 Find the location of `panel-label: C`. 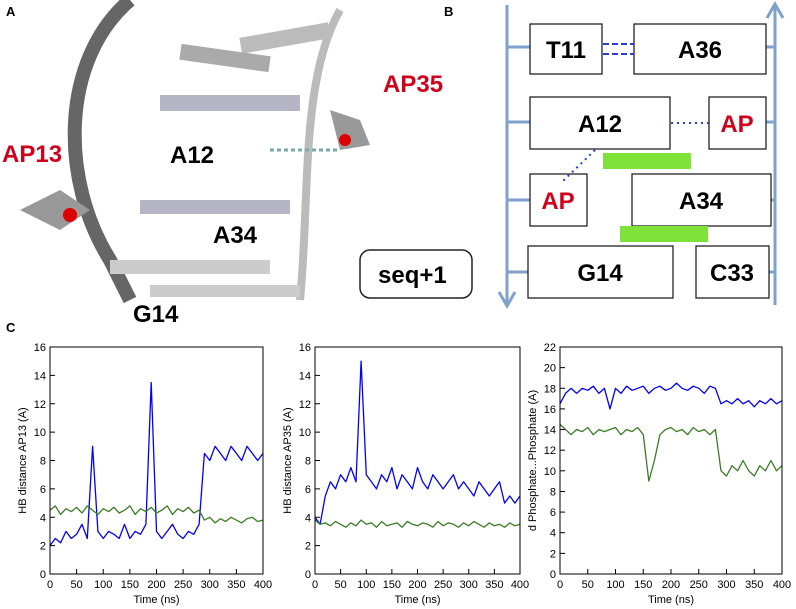

panel-label: C is located at coordinates (11, 327).